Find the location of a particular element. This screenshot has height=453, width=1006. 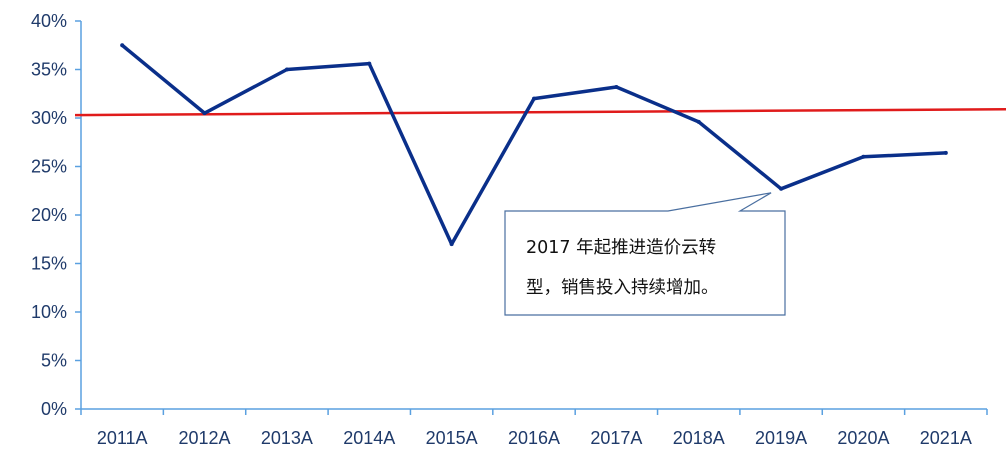

y-tick-label: 20% is located at coordinates (49, 215).